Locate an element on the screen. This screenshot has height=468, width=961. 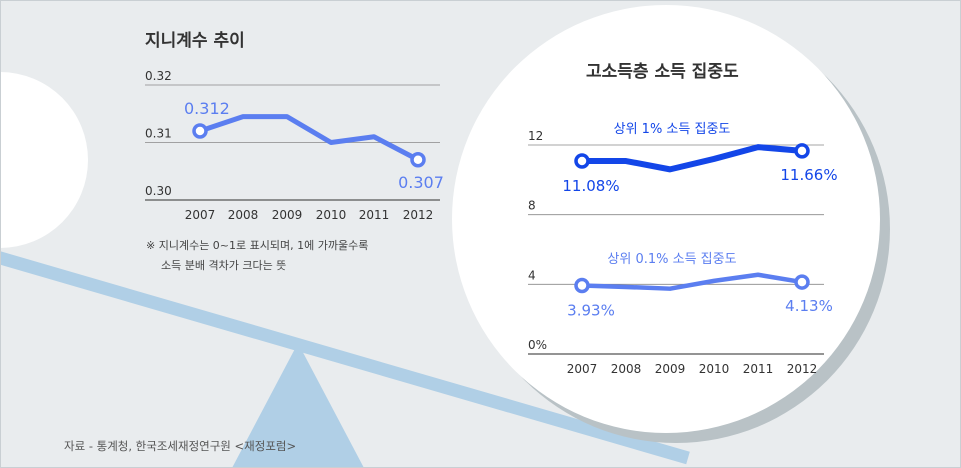
gini-grid: 0.32 0.31 0.30 2007 2008 2009 2010 2011 2012 is located at coordinates (292, 145).